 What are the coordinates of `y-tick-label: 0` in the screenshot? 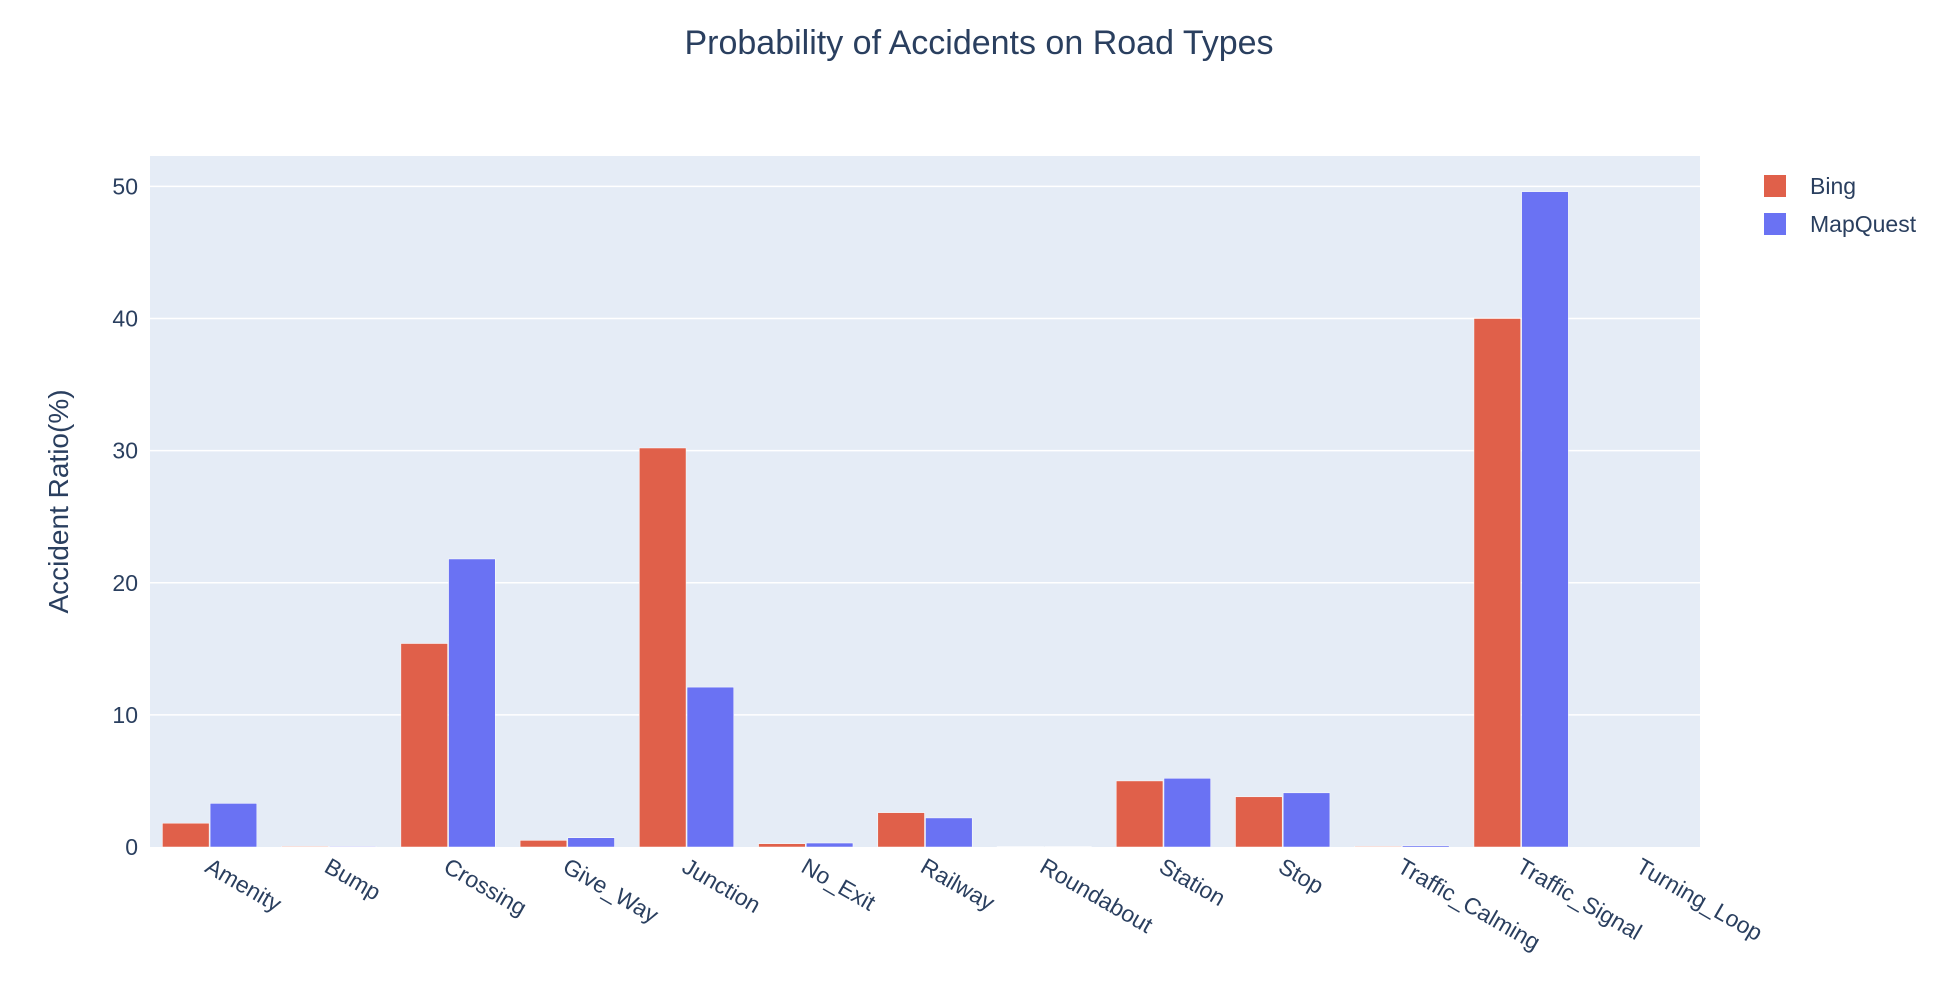 It's located at (131, 847).